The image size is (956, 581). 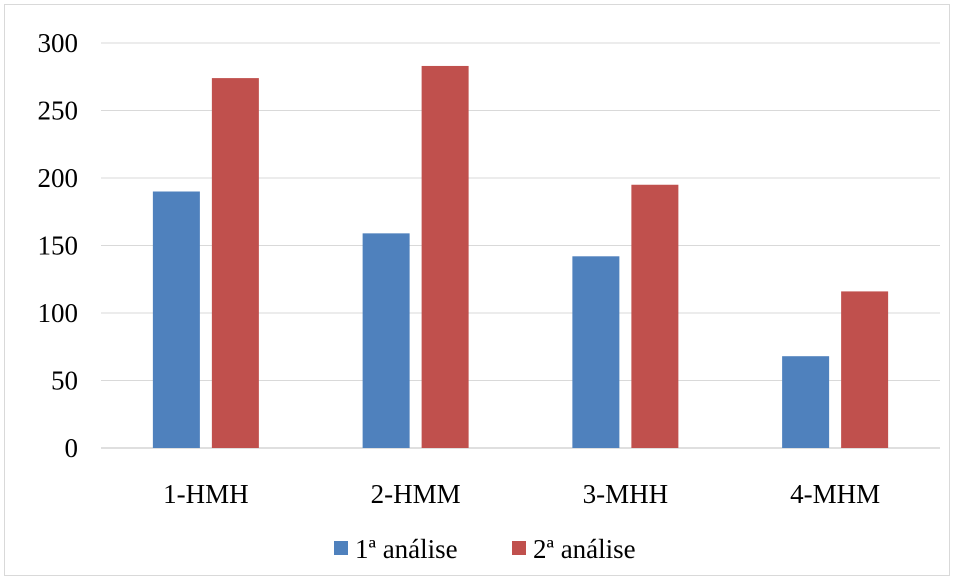 I want to click on y-tick-label: 50, so click(x=64, y=381).